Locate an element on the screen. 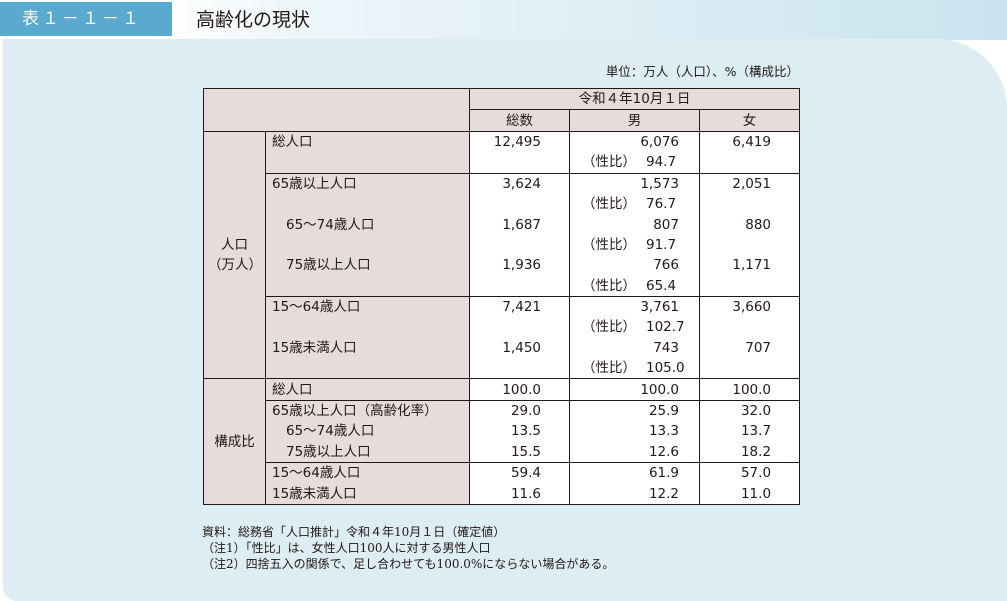 The image size is (1007, 601). cell-sex-ratio: （性比） 76.7 is located at coordinates (634, 204).